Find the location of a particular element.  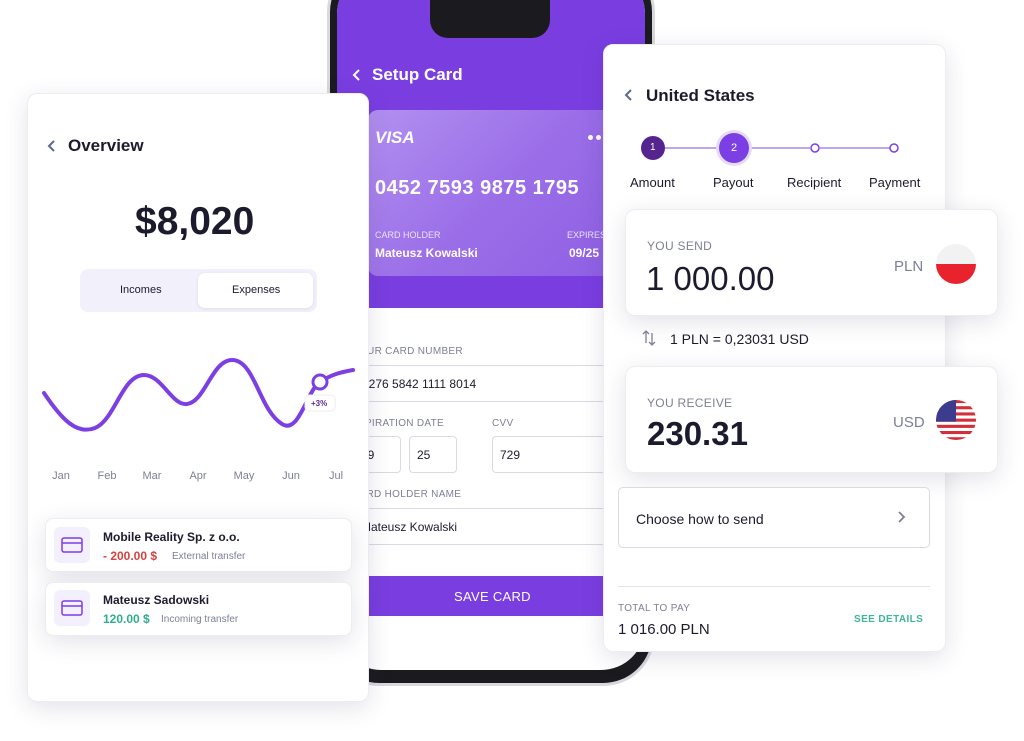

save-card-button is located at coordinates (485, 596).